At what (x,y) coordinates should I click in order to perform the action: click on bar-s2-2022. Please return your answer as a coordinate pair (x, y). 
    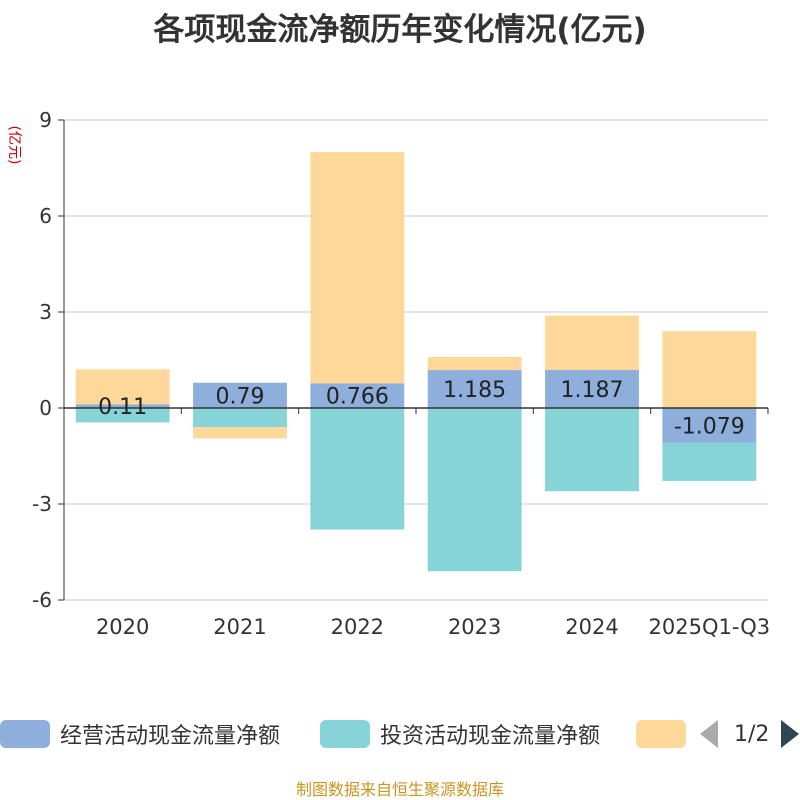
    Looking at the image, I should click on (357, 268).